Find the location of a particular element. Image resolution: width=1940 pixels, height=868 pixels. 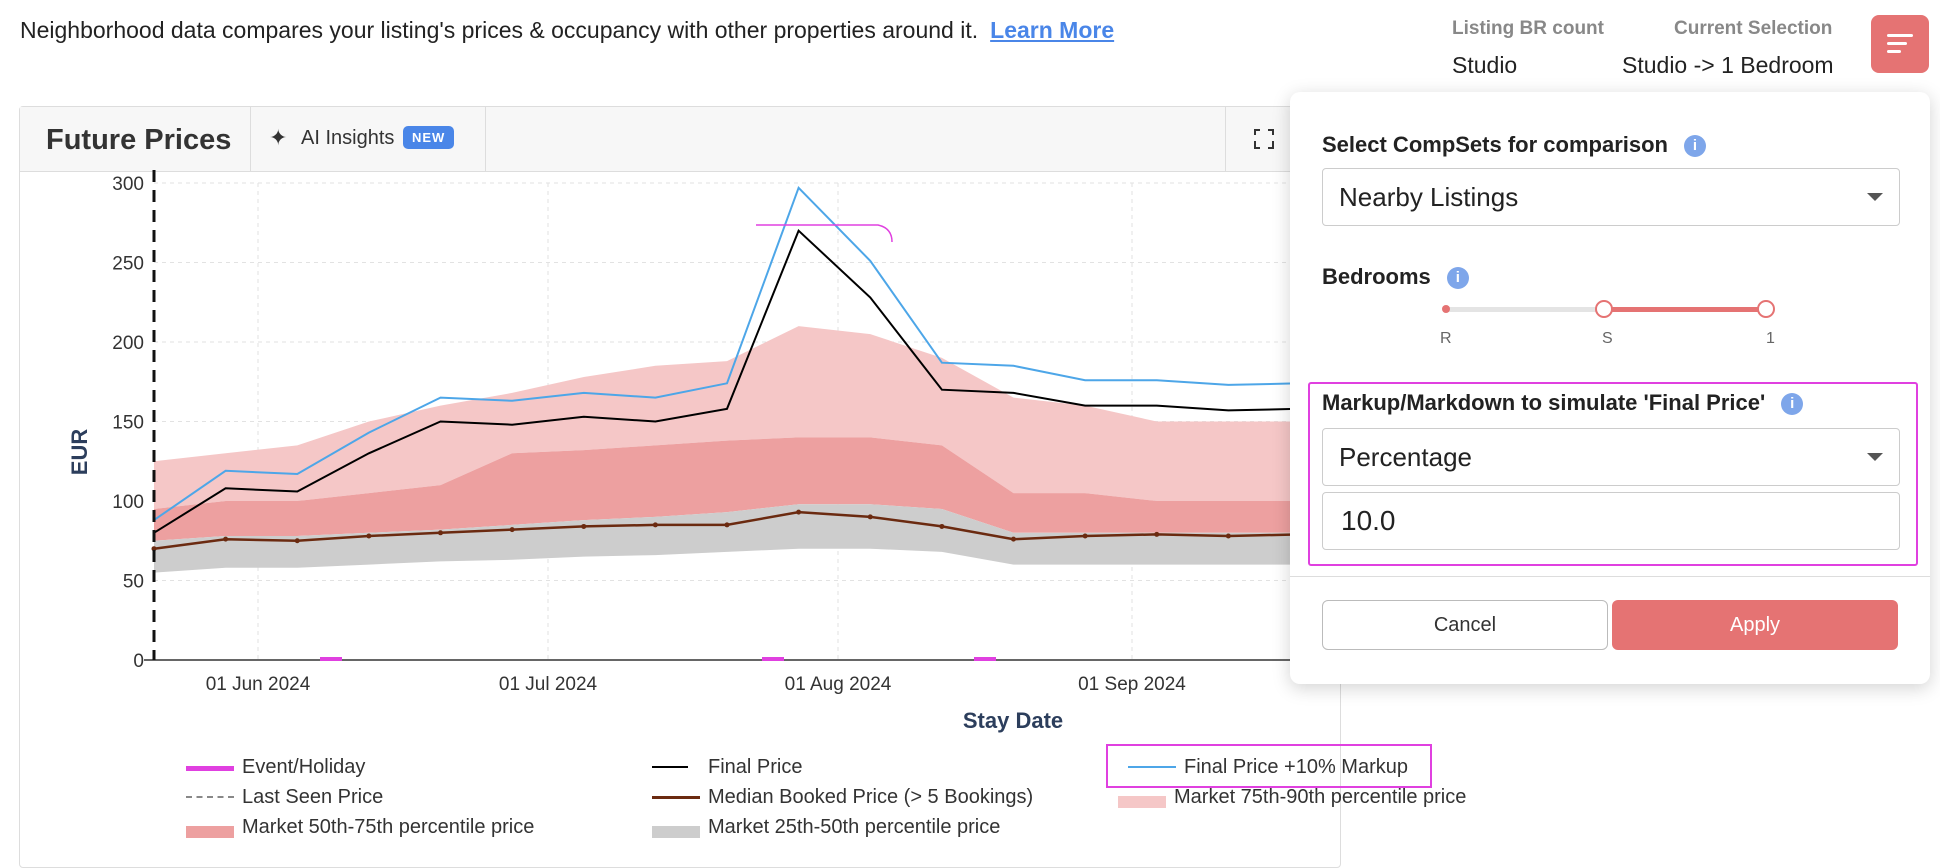

y-tick-label: 300 is located at coordinates (128, 184).